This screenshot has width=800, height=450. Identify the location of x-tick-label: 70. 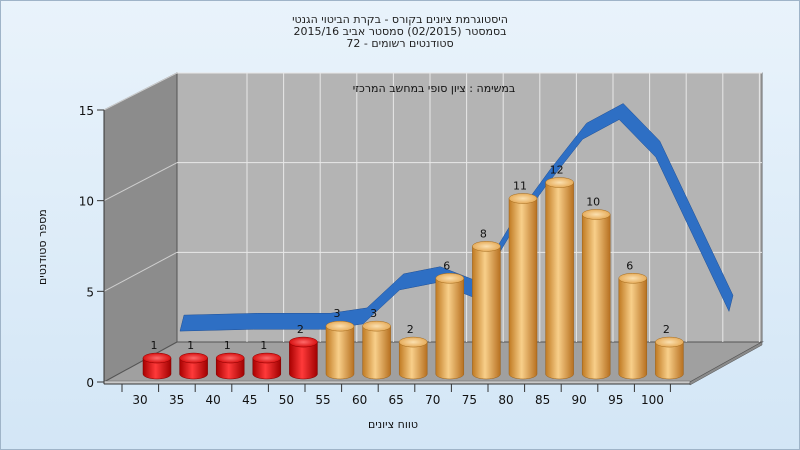
(432, 400).